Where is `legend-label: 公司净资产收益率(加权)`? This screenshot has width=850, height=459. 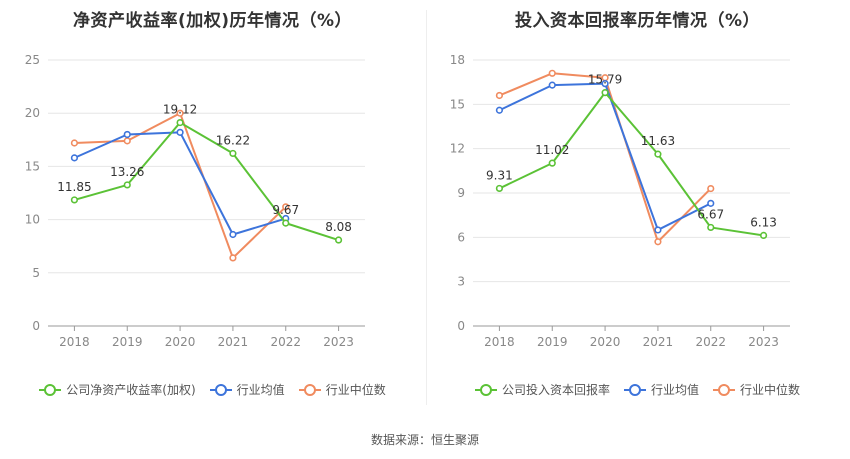 legend-label: 公司净资产收益率(加权) is located at coordinates (131, 390).